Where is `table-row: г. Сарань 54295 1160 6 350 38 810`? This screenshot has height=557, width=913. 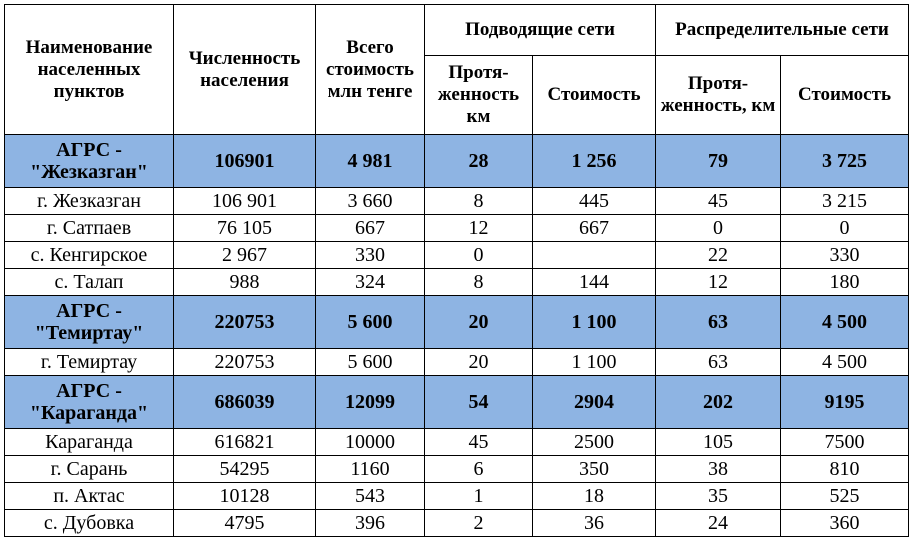 table-row: г. Сарань 54295 1160 6 350 38 810 is located at coordinates (456, 469).